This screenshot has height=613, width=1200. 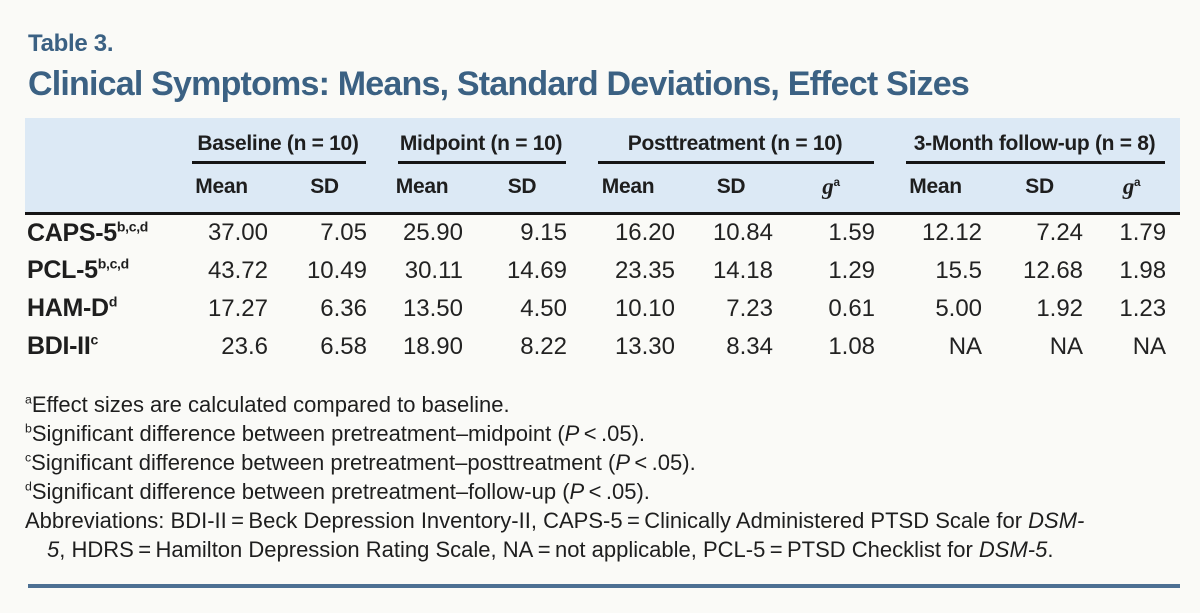 What do you see at coordinates (644, 346) in the screenshot?
I see `data-cell: 13.30` at bounding box center [644, 346].